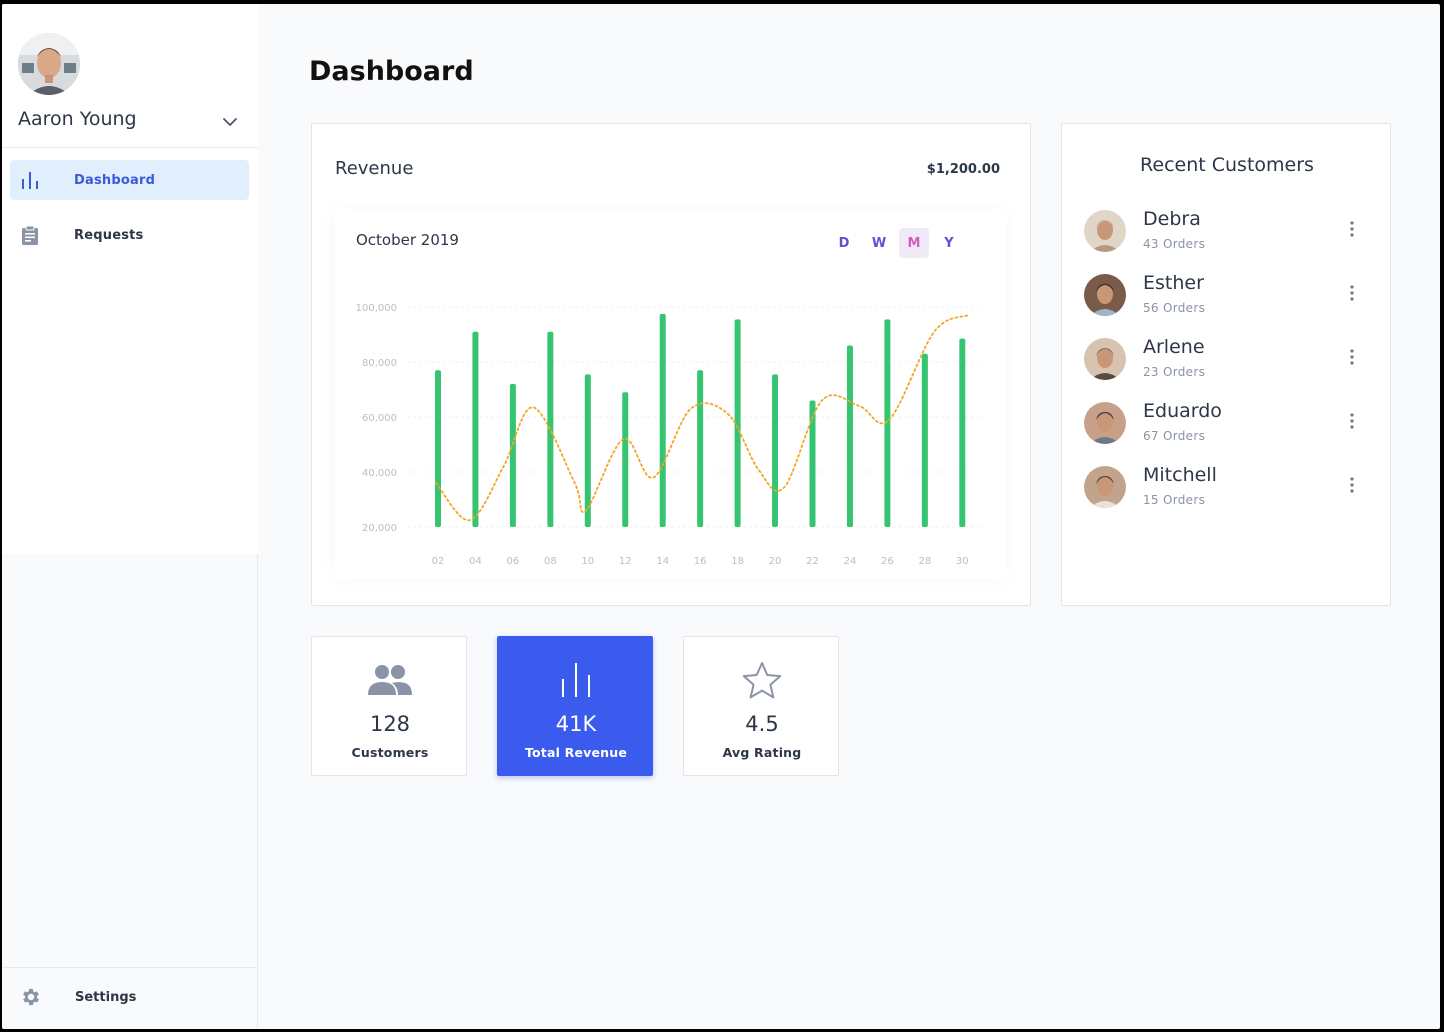 This screenshot has width=1444, height=1032. I want to click on star-icon, so click(762, 681).